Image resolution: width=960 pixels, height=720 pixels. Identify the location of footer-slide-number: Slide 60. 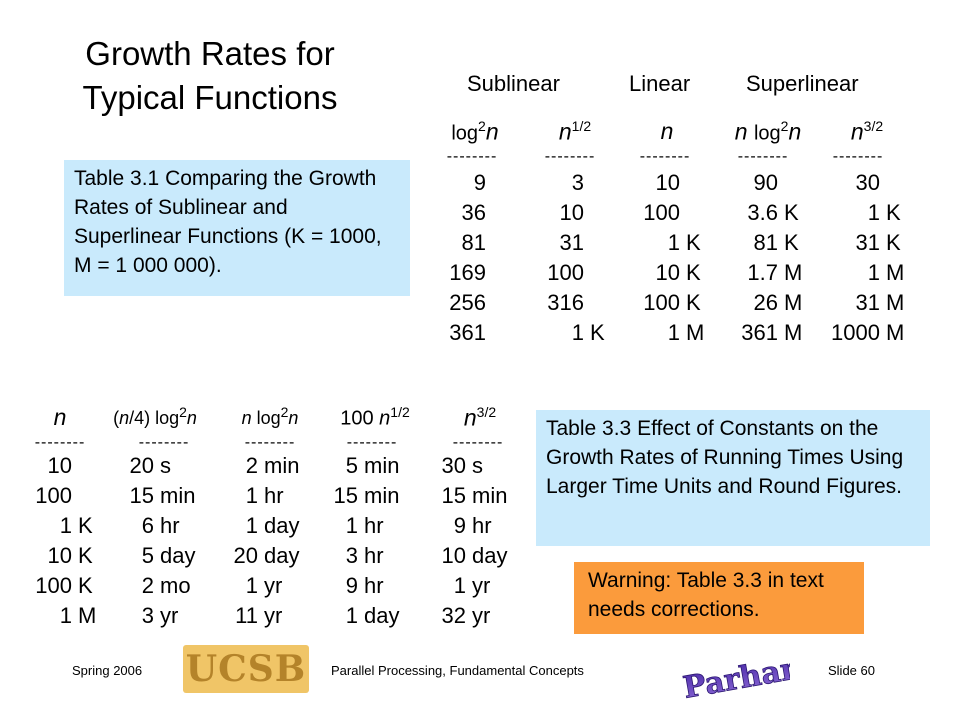
(851, 670).